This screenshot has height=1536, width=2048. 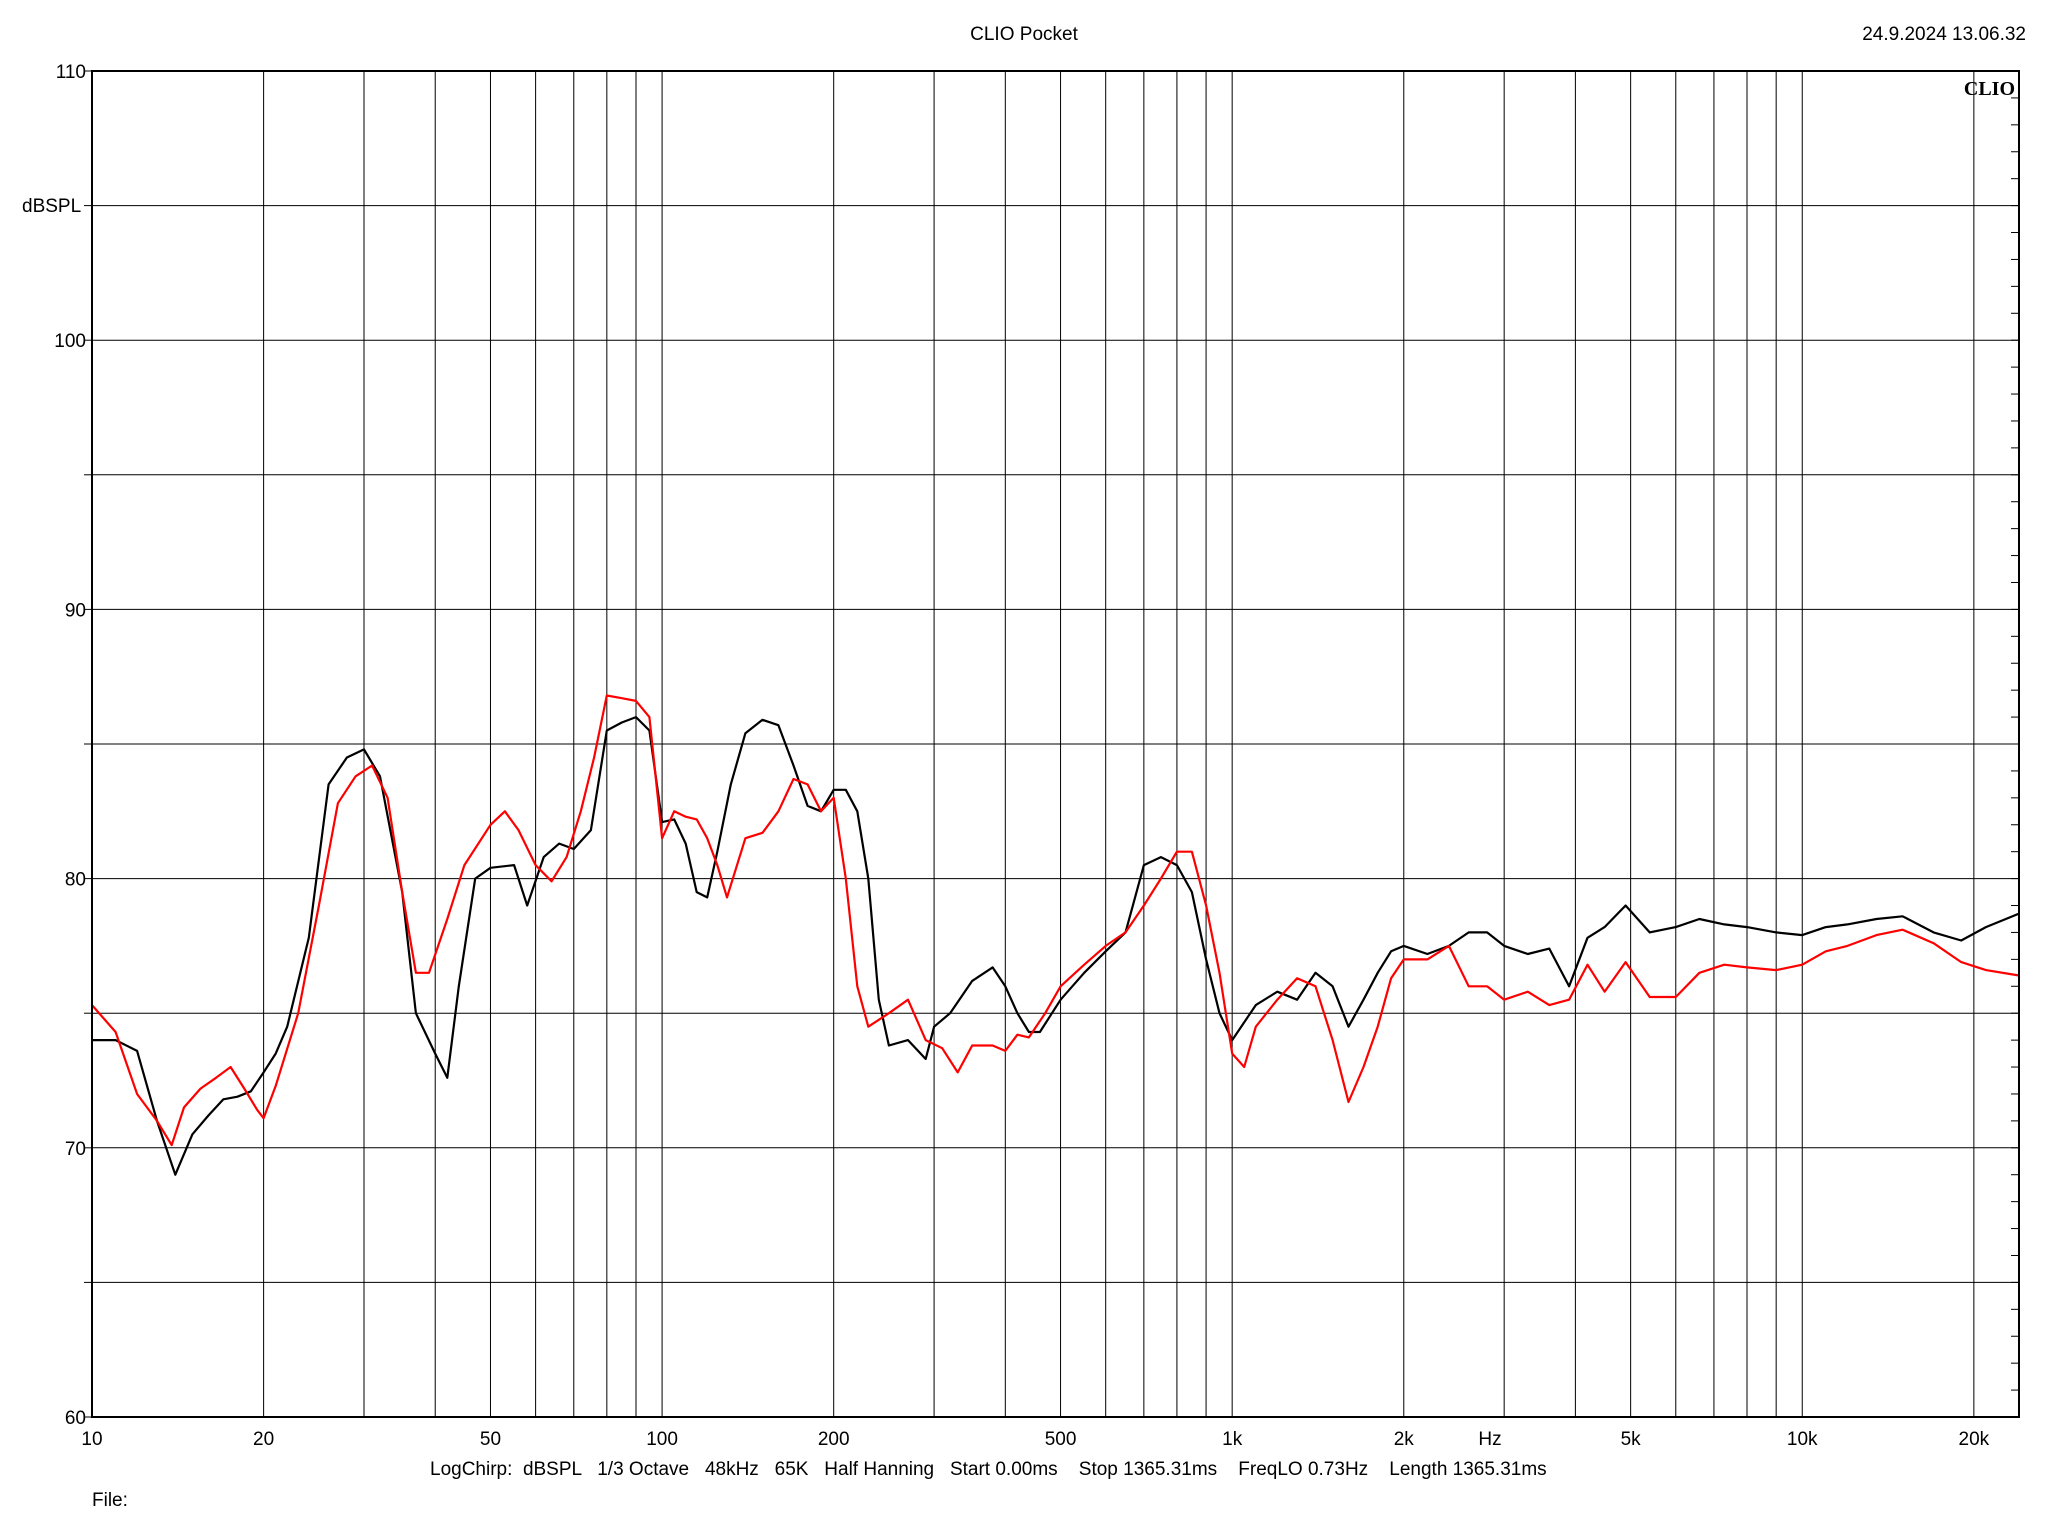 I want to click on x-tick-label: 1k, so click(x=1232, y=1439).